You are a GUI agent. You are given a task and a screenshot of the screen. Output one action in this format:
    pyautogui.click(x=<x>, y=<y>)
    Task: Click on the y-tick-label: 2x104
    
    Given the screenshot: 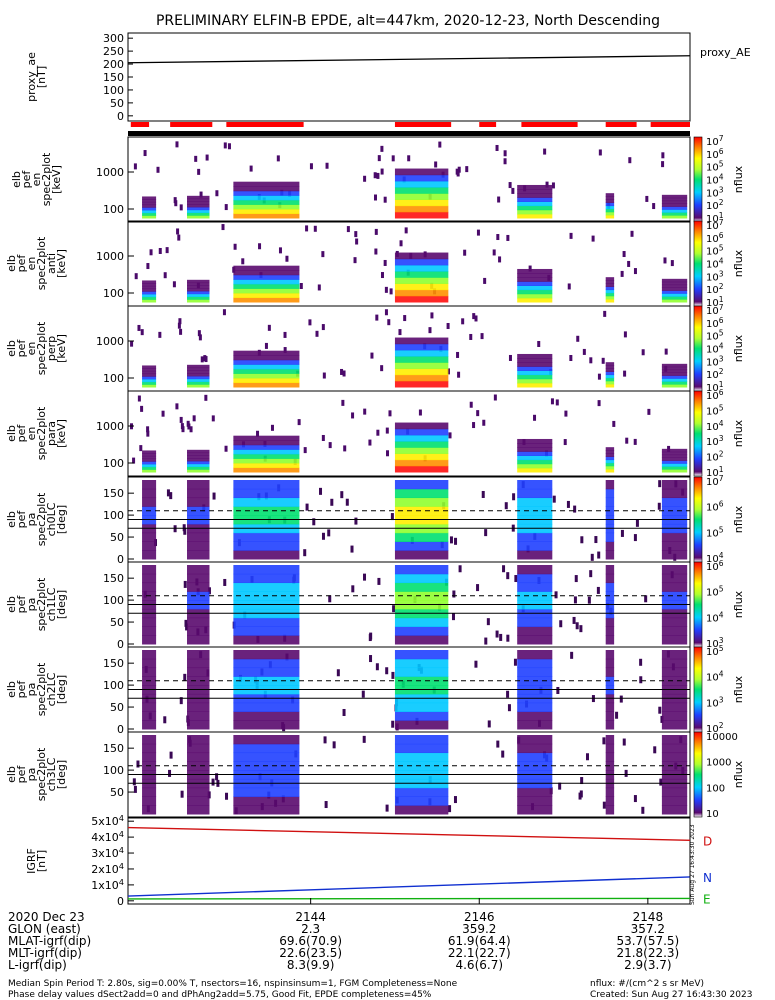 What is the action you would take?
    pyautogui.click(x=107, y=868)
    